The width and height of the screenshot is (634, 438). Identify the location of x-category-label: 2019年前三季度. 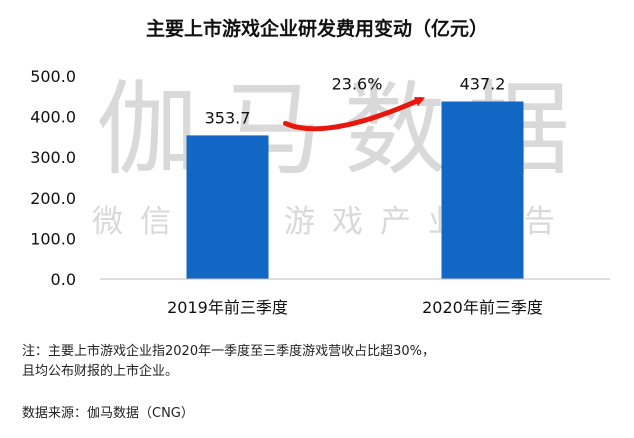
(227, 307).